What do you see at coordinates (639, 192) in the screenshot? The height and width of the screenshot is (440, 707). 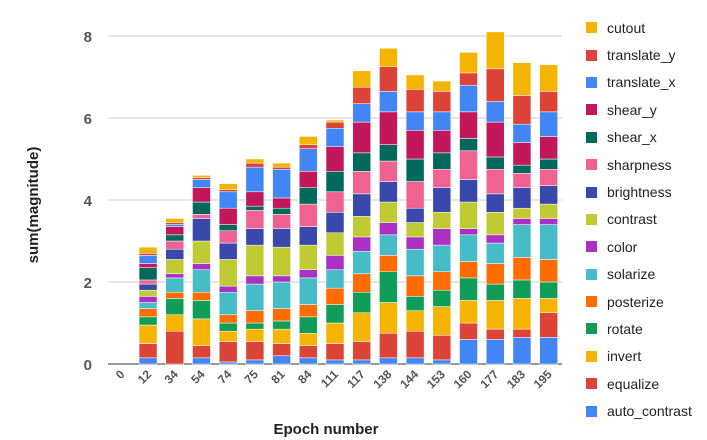 I see `legend-label: brightness` at bounding box center [639, 192].